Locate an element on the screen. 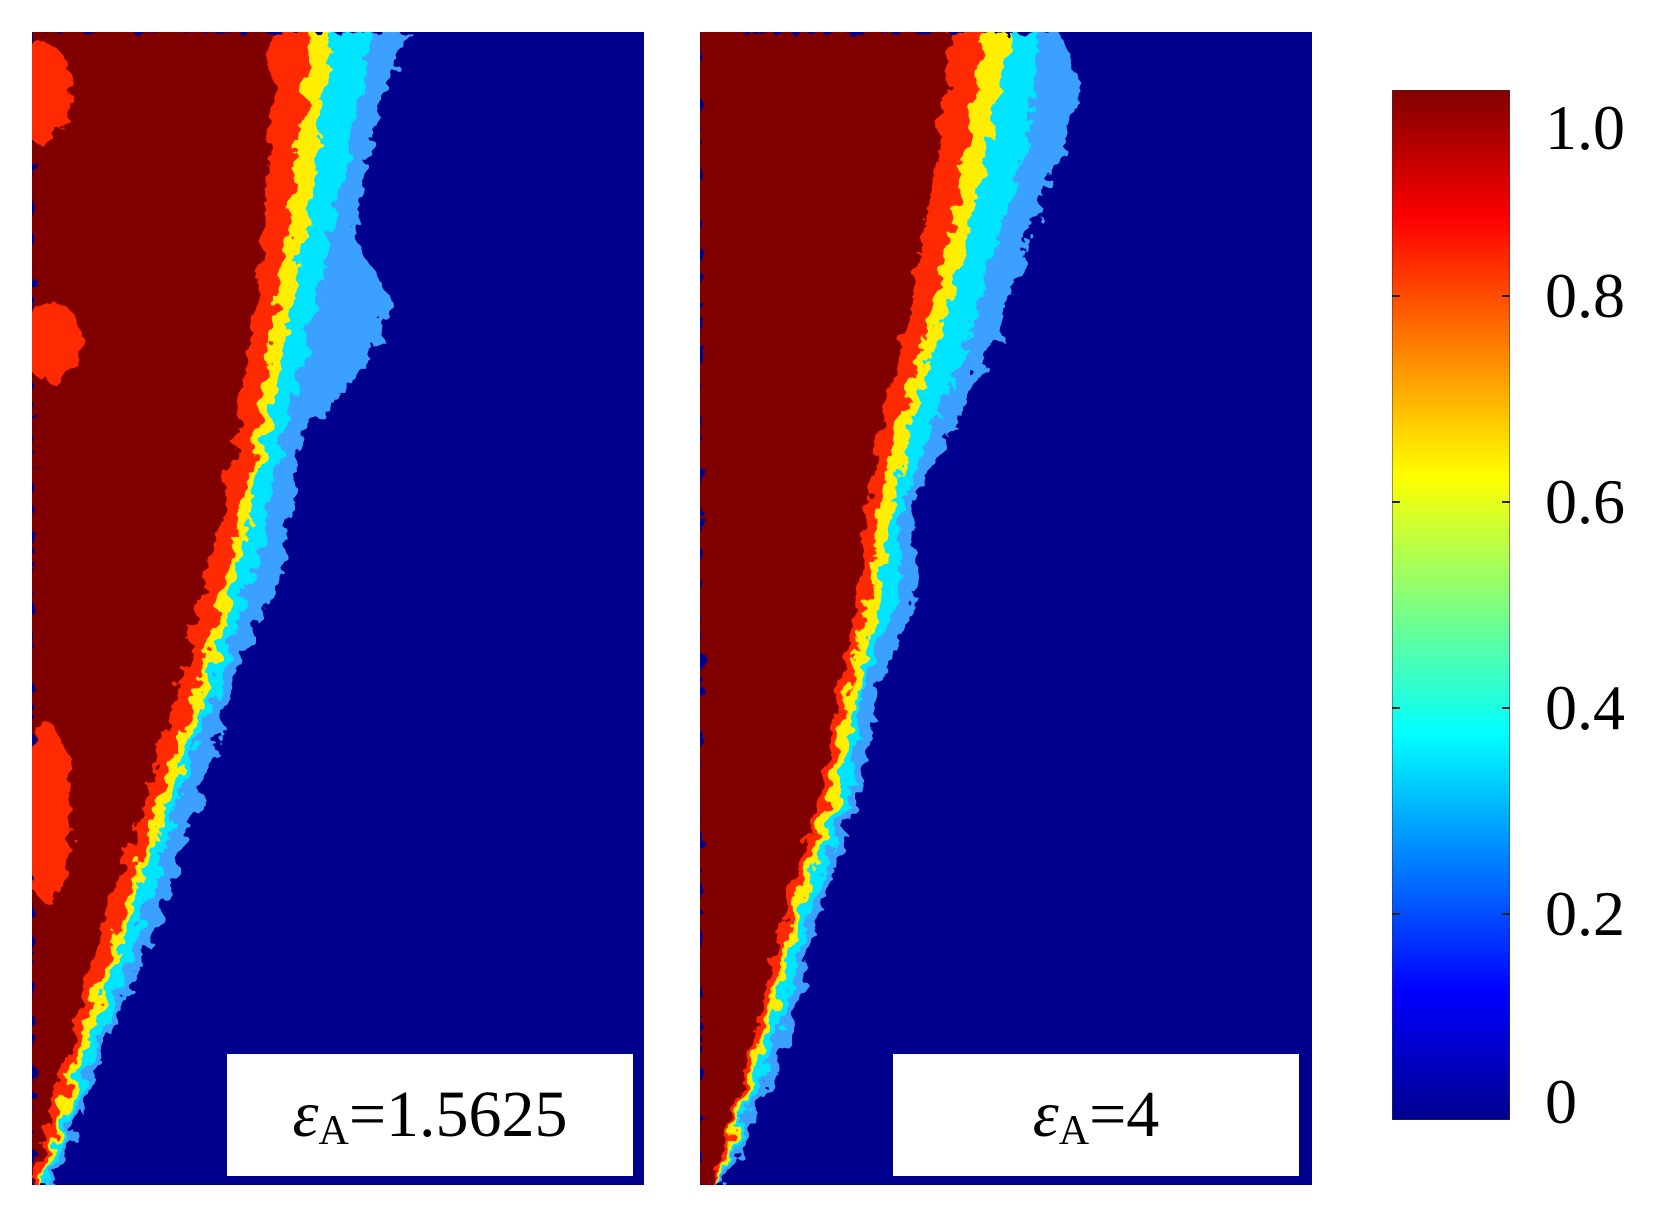 Image resolution: width=1665 pixels, height=1210 pixels. colorbar-tick-label: 1.0 is located at coordinates (1585, 127).